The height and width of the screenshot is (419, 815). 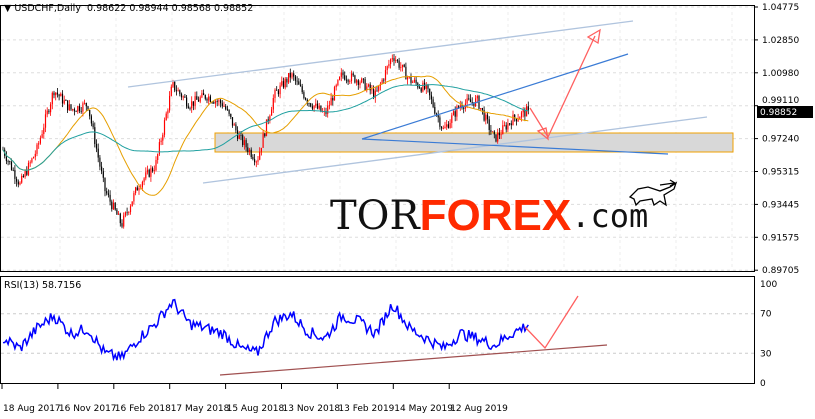 What do you see at coordinates (780, 271) in the screenshot?
I see `price-tick-label: 0.89705` at bounding box center [780, 271].